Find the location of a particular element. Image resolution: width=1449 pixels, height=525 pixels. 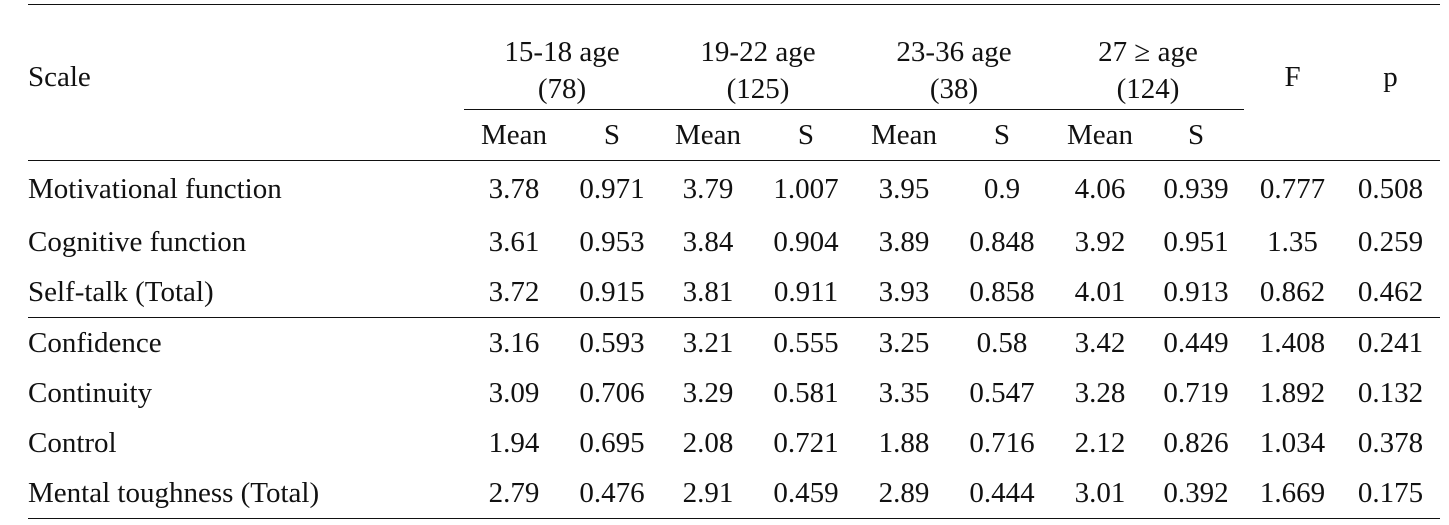

table-cell: 3.78 is located at coordinates (514, 188).